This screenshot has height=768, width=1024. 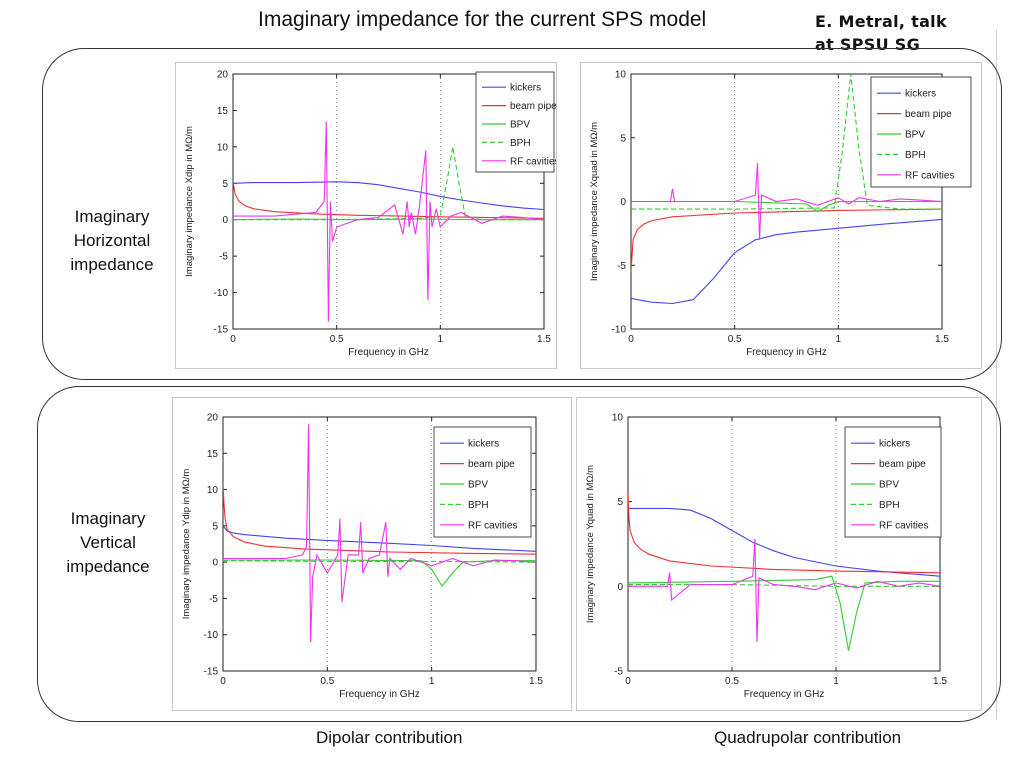 What do you see at coordinates (996, 375) in the screenshot?
I see `divider-line` at bounding box center [996, 375].